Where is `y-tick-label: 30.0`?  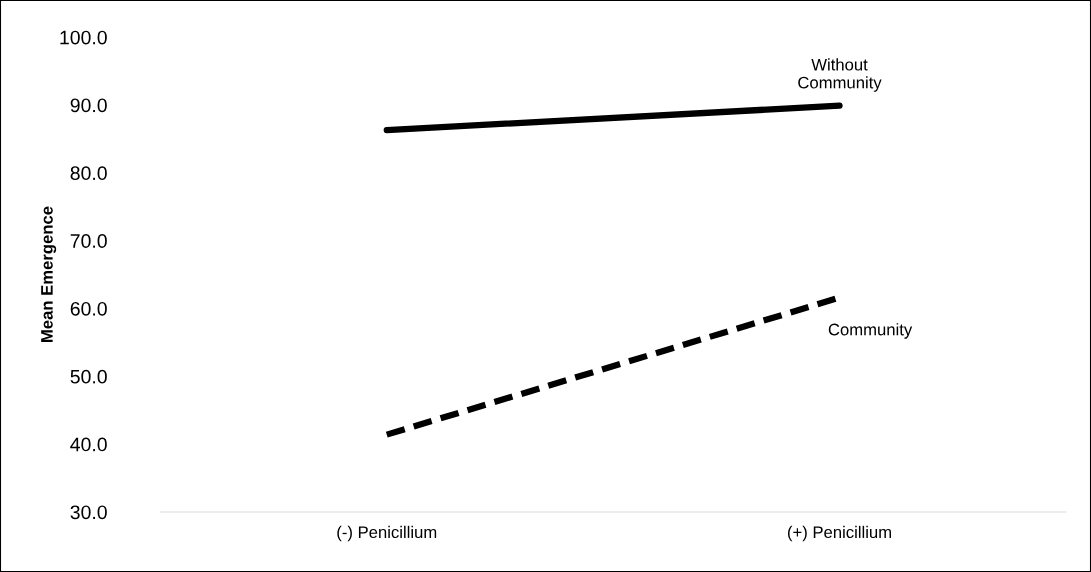
y-tick-label: 30.0 is located at coordinates (88, 512).